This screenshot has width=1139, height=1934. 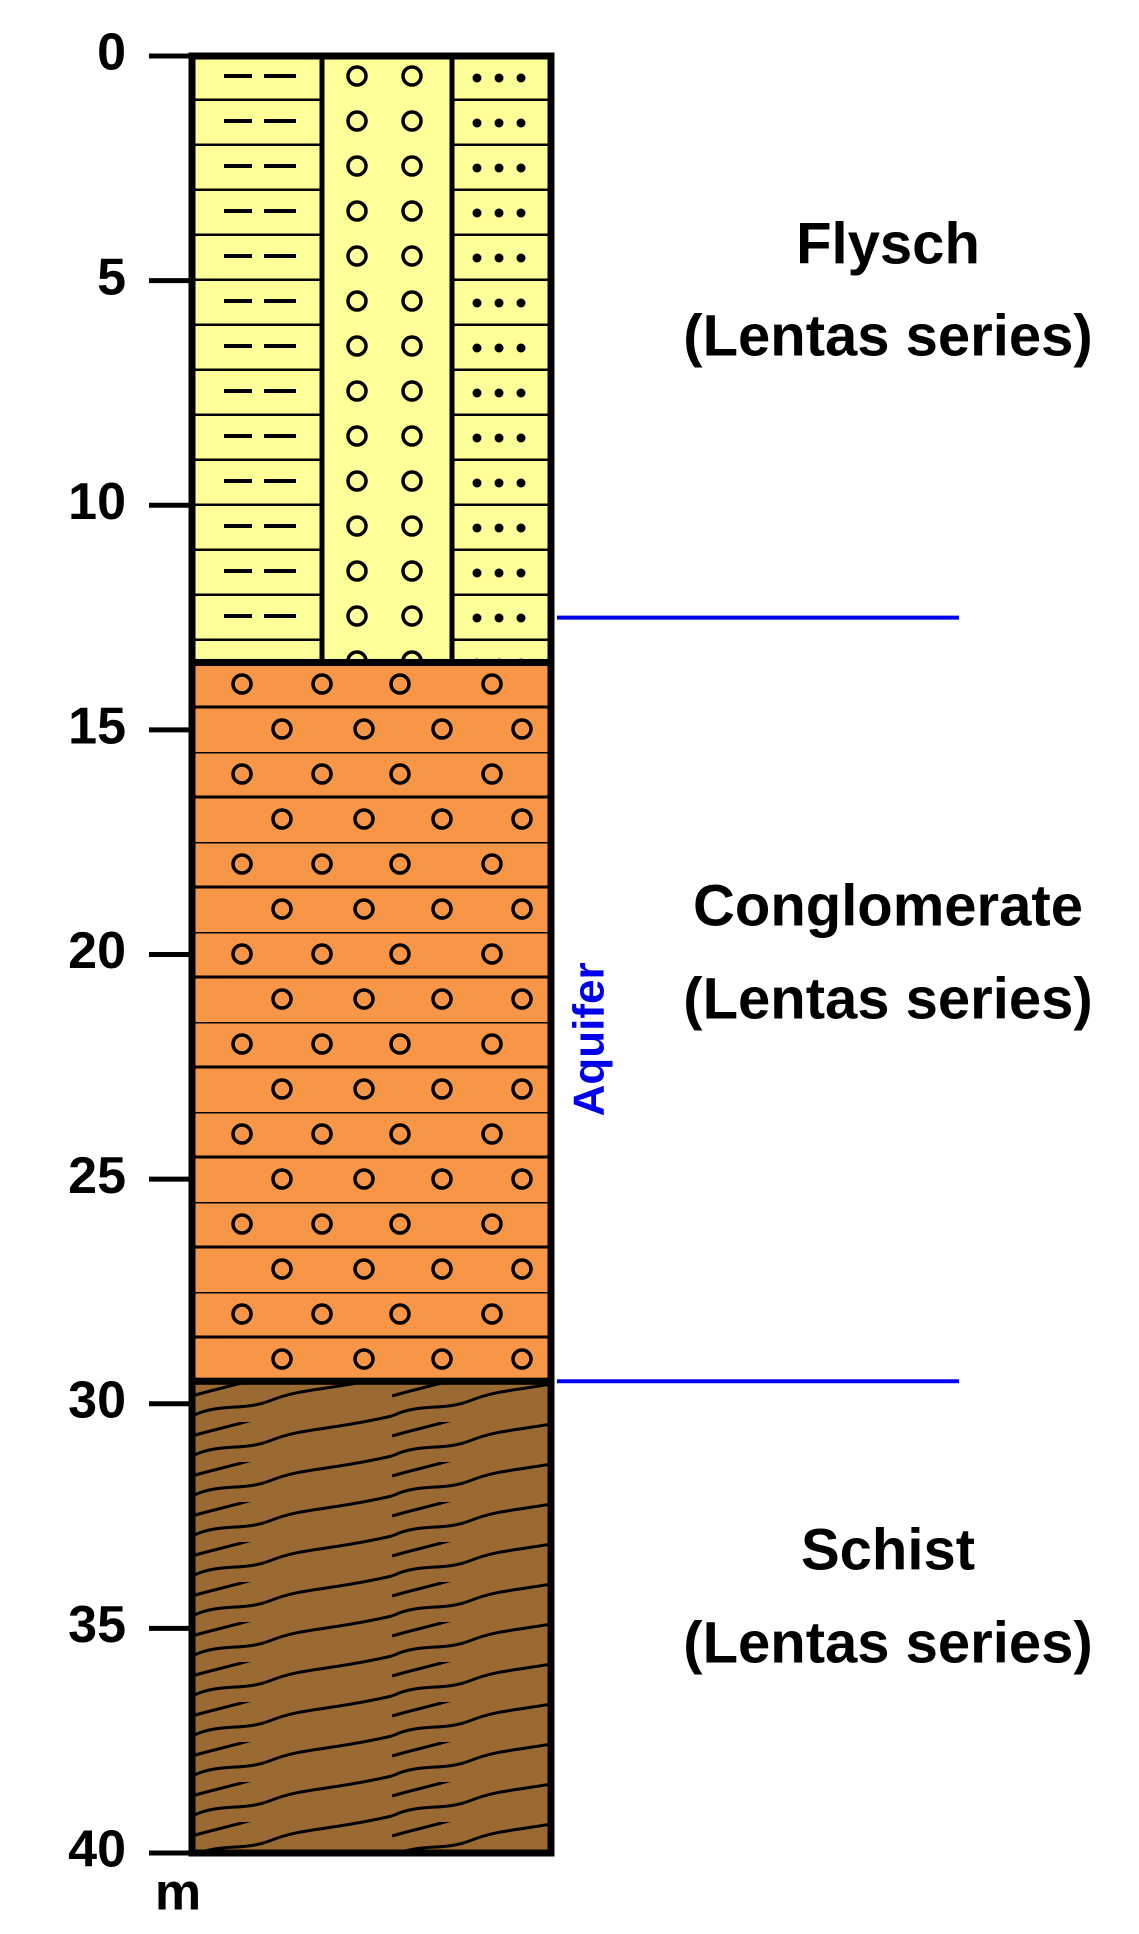 What do you see at coordinates (589, 1039) in the screenshot?
I see `aquifer-label: Aquifer` at bounding box center [589, 1039].